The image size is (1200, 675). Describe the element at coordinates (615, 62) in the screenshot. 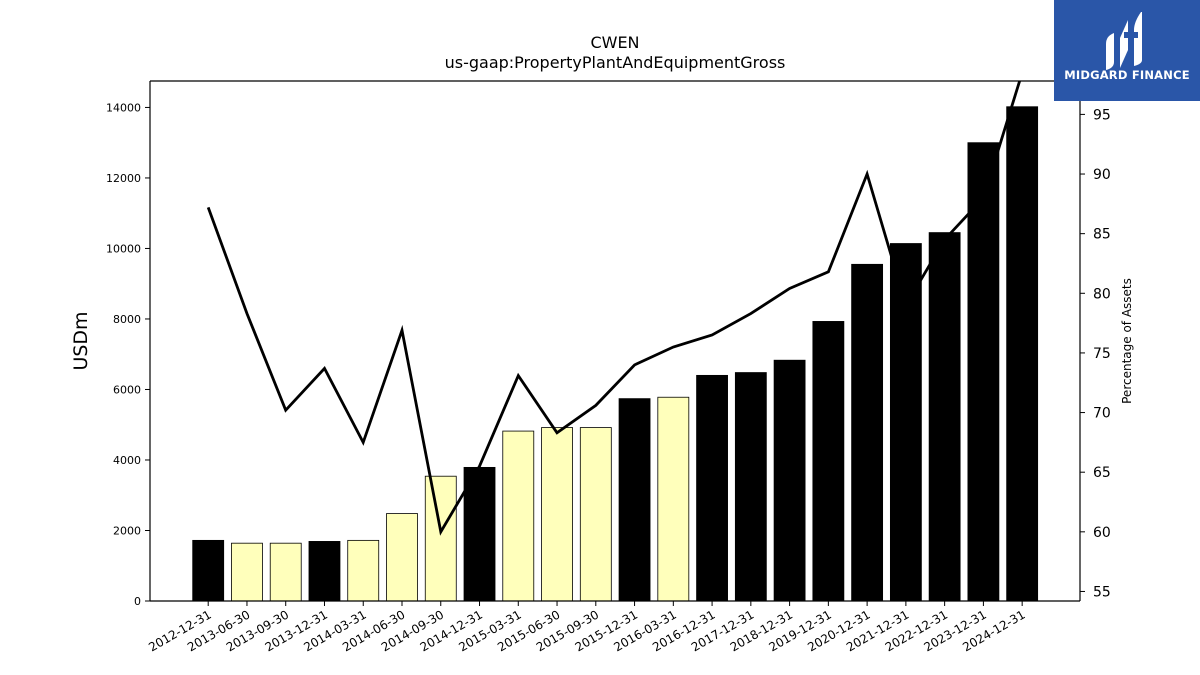

I see `chart-subtitle: us-gaap:PropertyPlantAndEquipmentGross` at that location.